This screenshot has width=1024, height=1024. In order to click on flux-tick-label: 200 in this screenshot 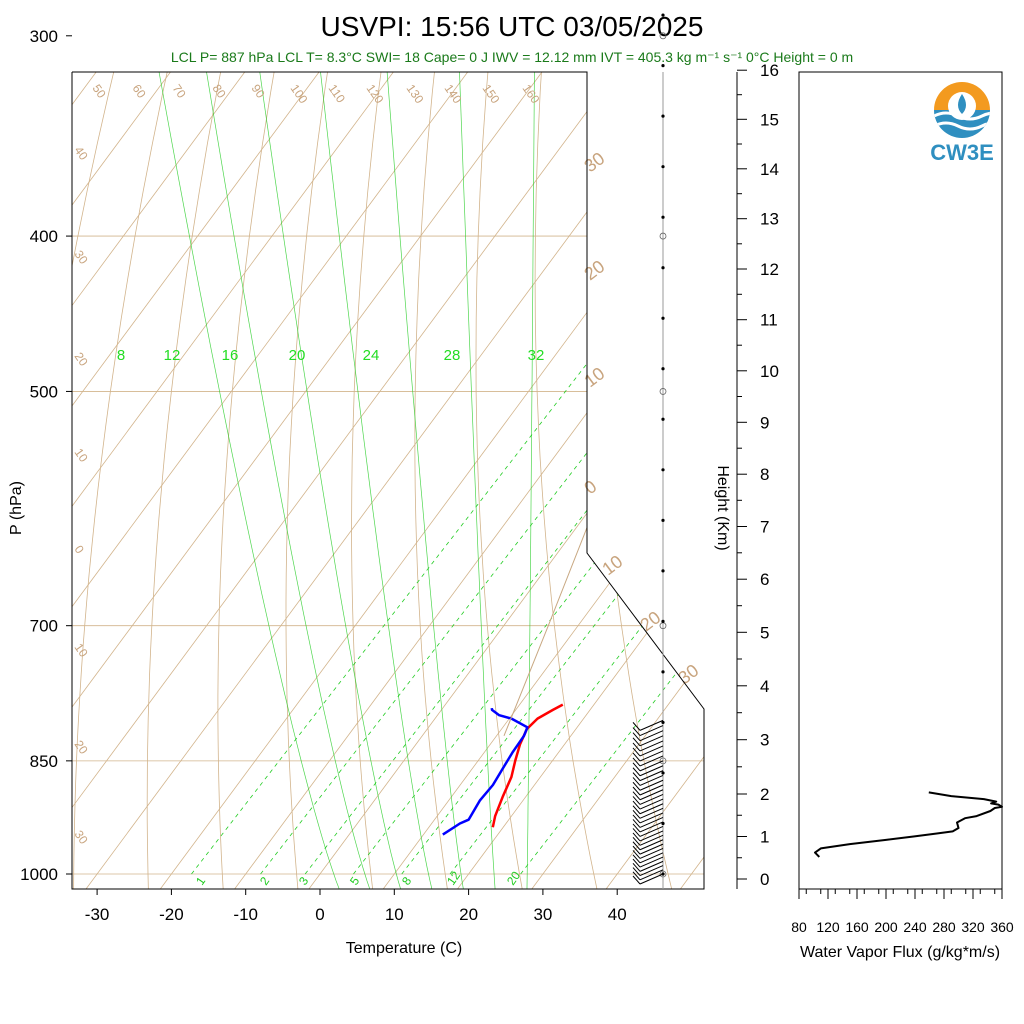, I will do `click(886, 927)`.